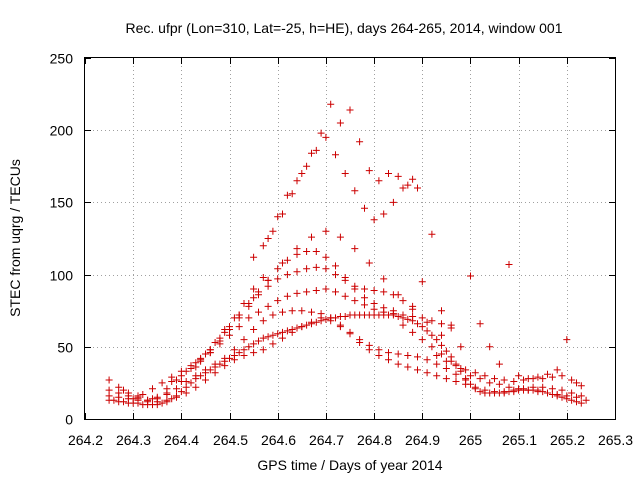  What do you see at coordinates (133, 440) in the screenshot?
I see `x-tick-label: 264.3` at bounding box center [133, 440].